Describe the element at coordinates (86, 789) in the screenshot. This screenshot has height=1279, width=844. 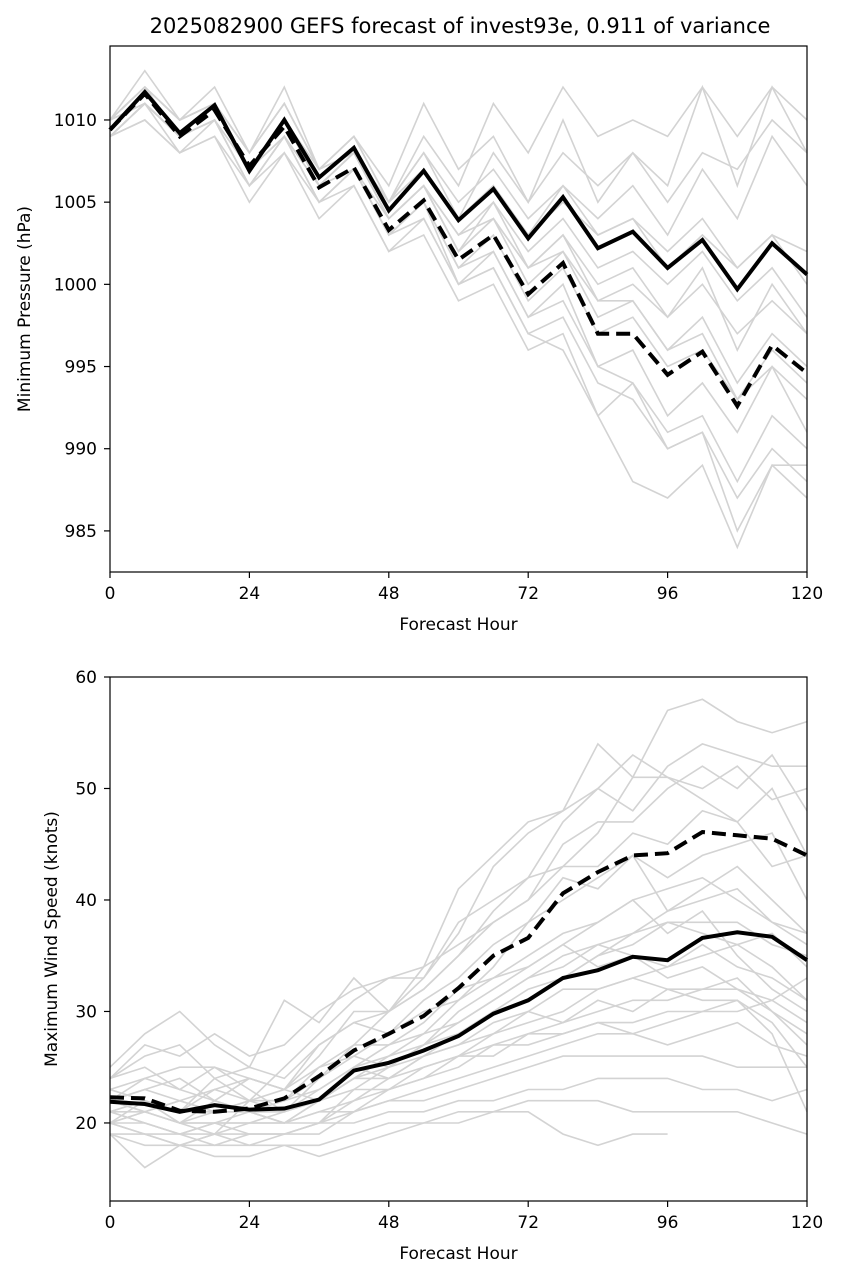
I see `y-tick-label: 50` at that location.